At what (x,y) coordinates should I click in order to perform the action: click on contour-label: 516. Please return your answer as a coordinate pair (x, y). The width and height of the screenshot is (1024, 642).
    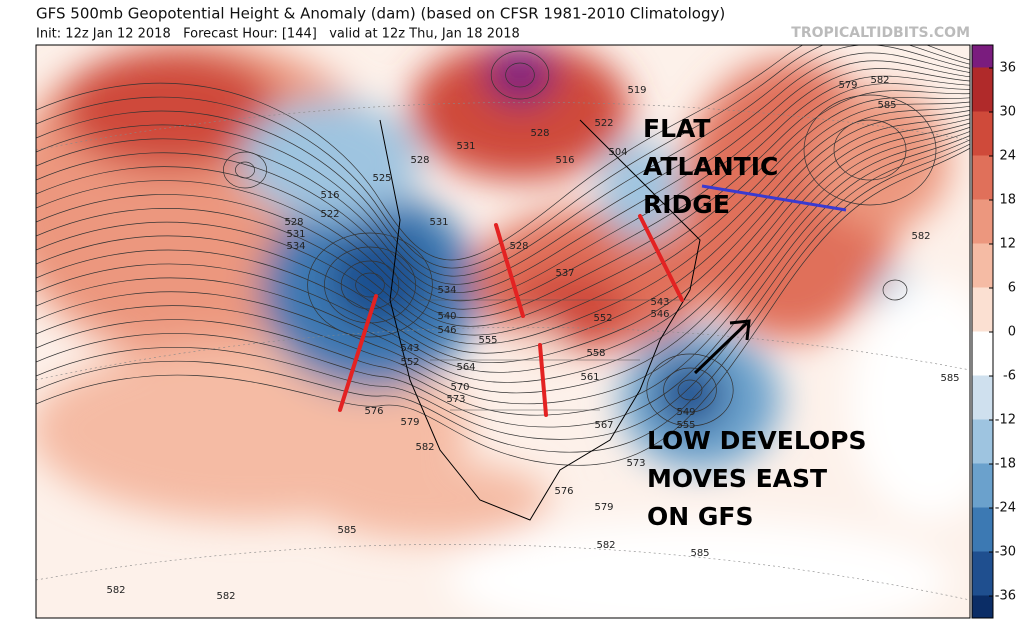
    Looking at the image, I should click on (564, 160).